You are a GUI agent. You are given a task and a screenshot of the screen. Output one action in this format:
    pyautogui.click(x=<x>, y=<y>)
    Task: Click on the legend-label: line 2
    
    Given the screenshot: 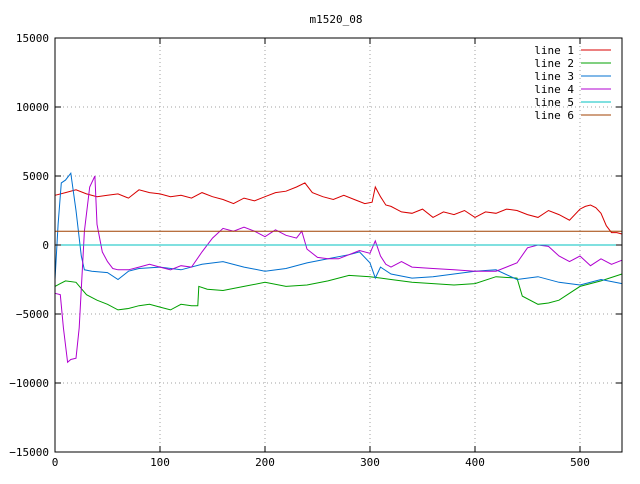 What is the action you would take?
    pyautogui.click(x=554, y=63)
    